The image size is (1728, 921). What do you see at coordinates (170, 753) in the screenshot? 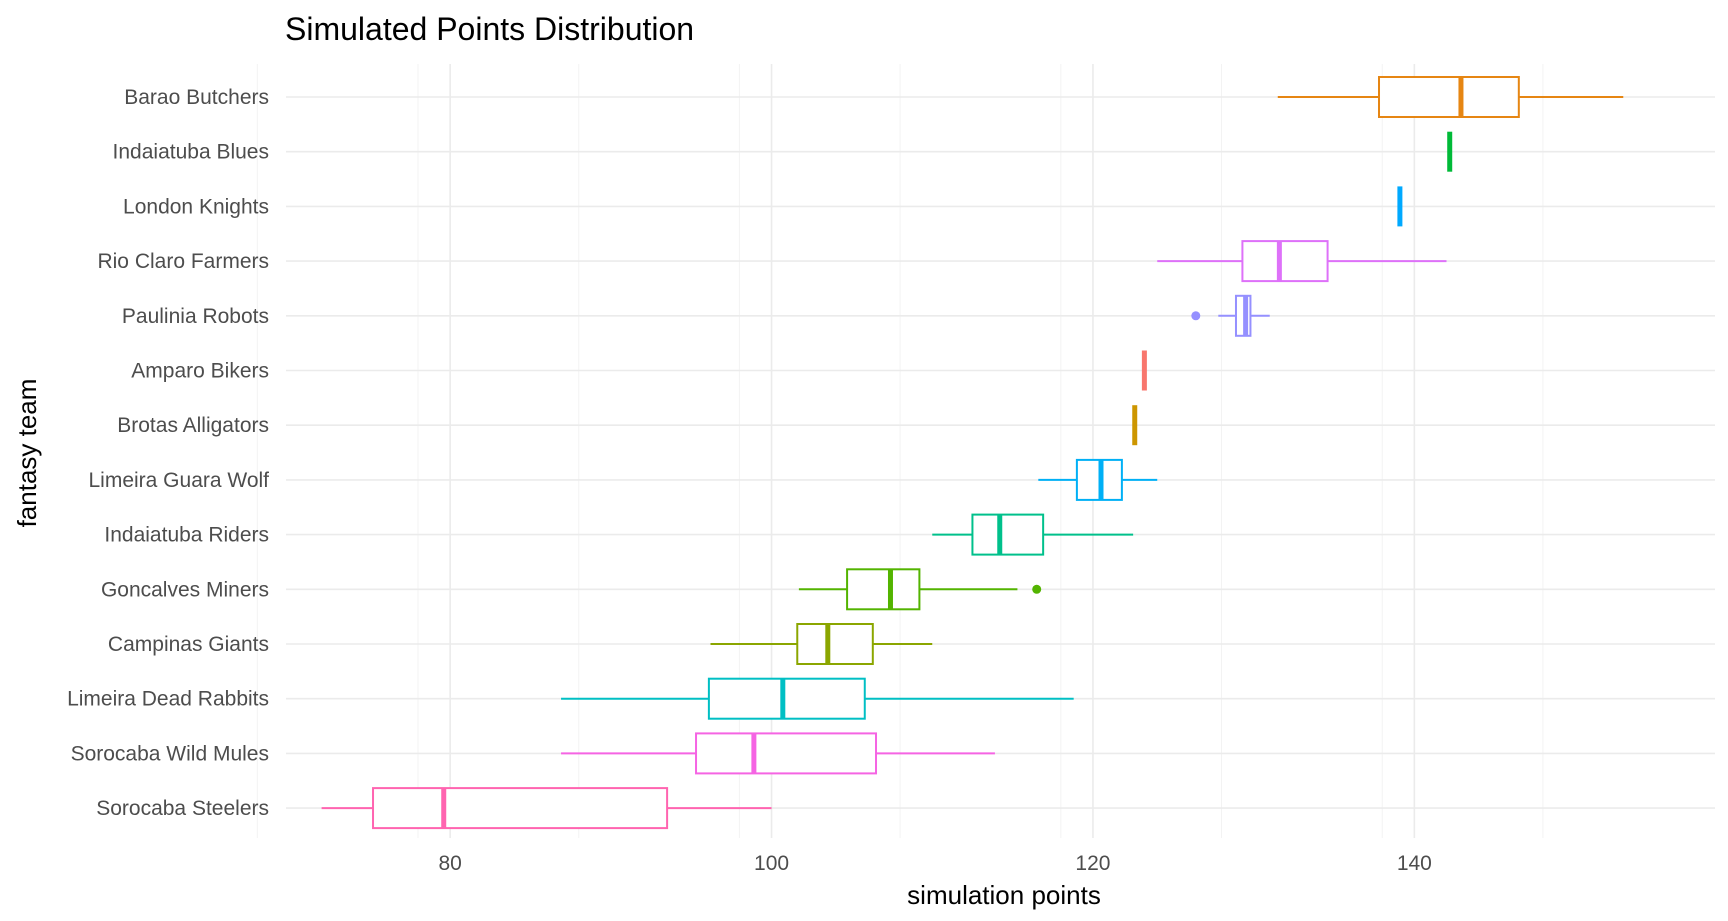
I see `y-tick-label: Sorocaba Wild Mules` at bounding box center [170, 753].